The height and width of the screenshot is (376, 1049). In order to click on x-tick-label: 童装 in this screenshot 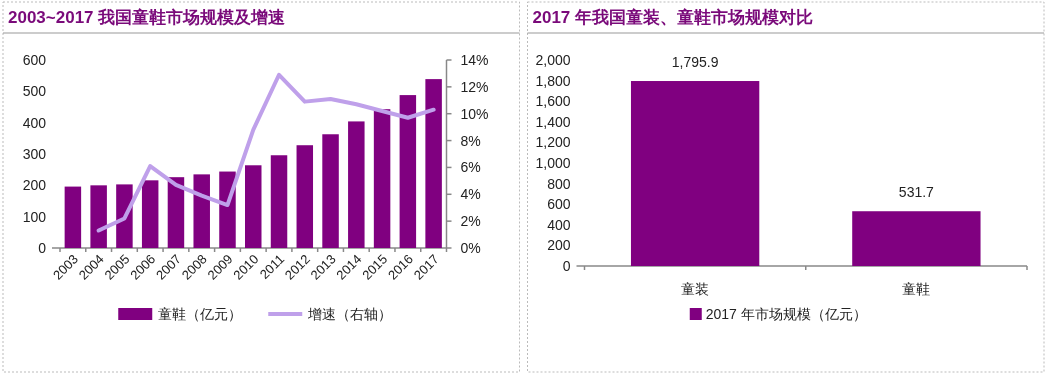, I will do `click(695, 289)`.